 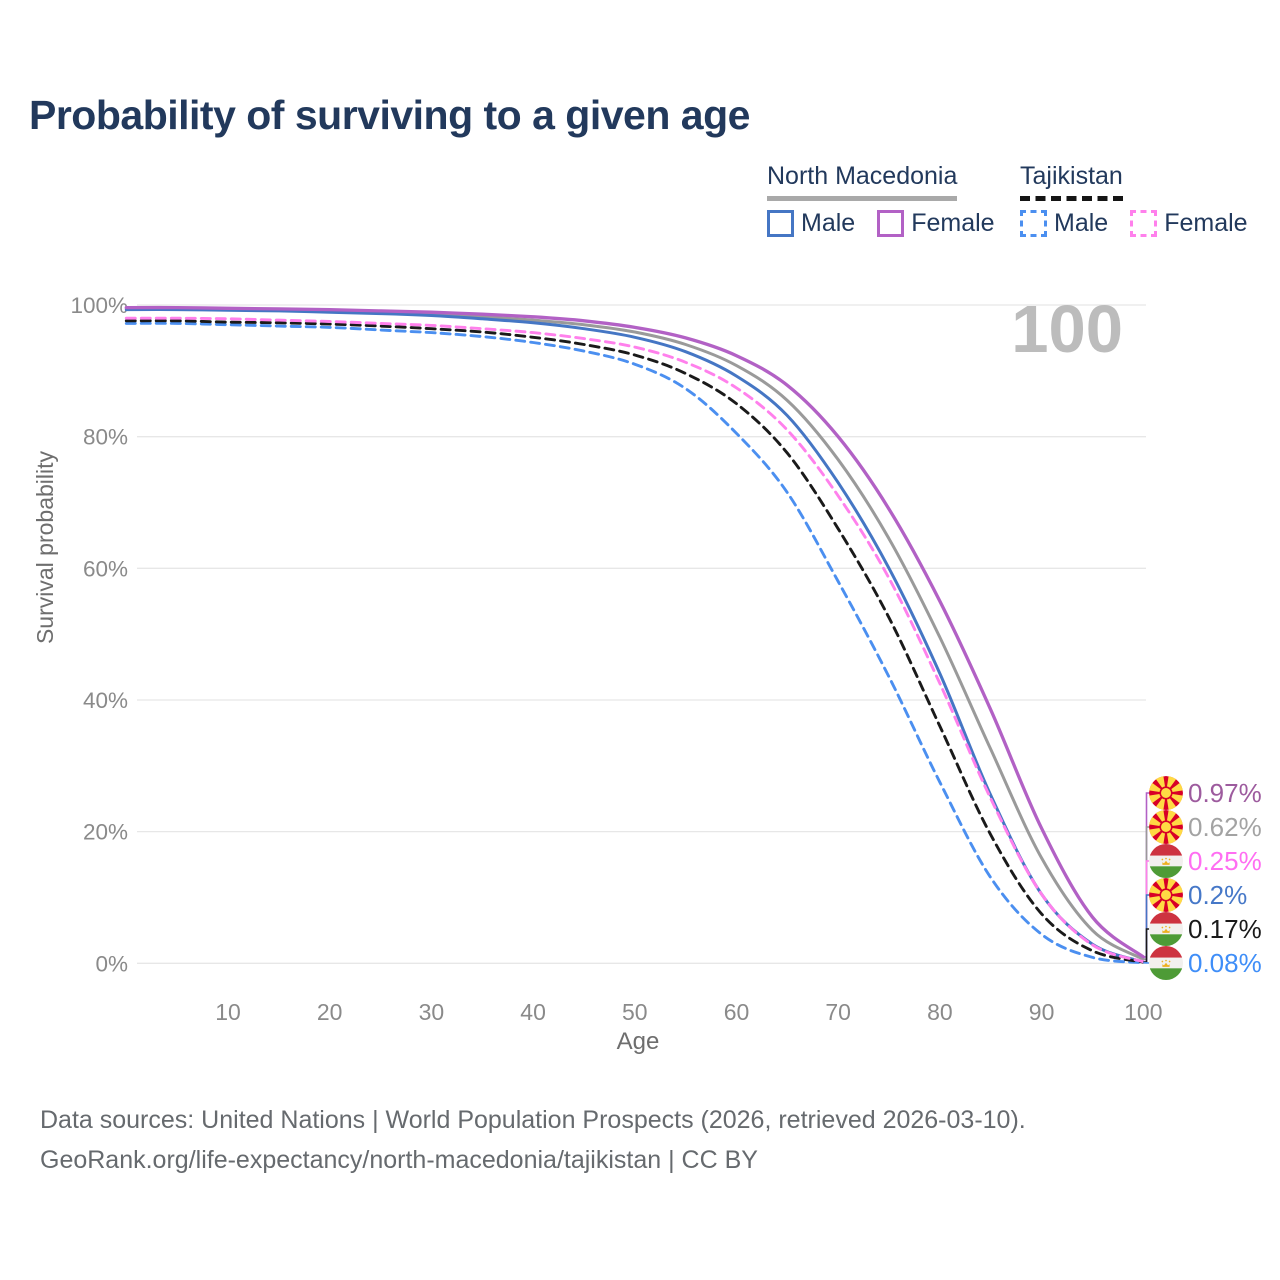 What do you see at coordinates (99, 305) in the screenshot?
I see `y-tick-label: 100%` at bounding box center [99, 305].